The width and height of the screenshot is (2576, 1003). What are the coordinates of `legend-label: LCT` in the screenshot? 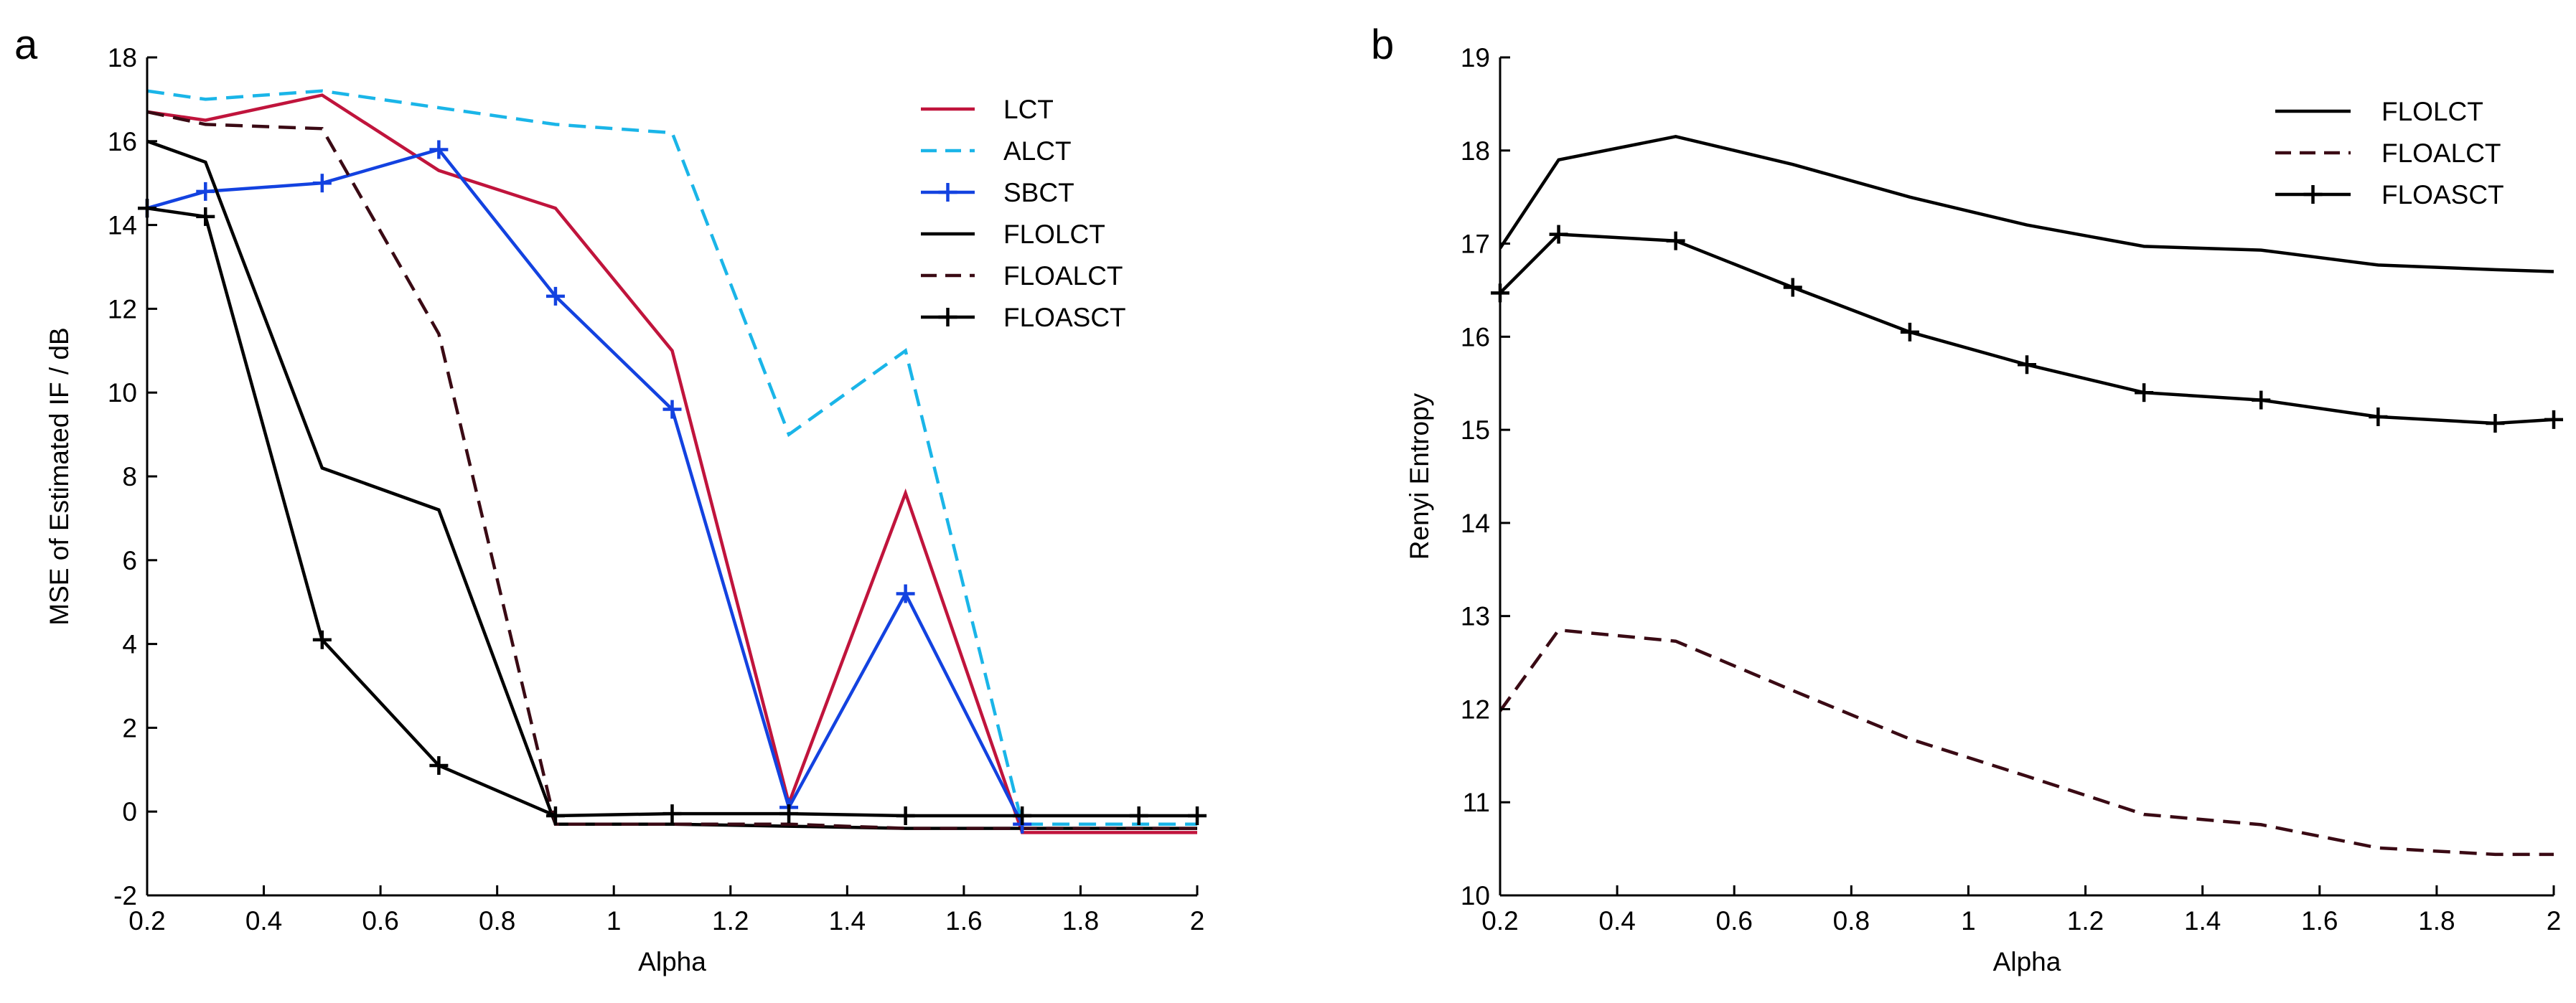 It's located at (1028, 109).